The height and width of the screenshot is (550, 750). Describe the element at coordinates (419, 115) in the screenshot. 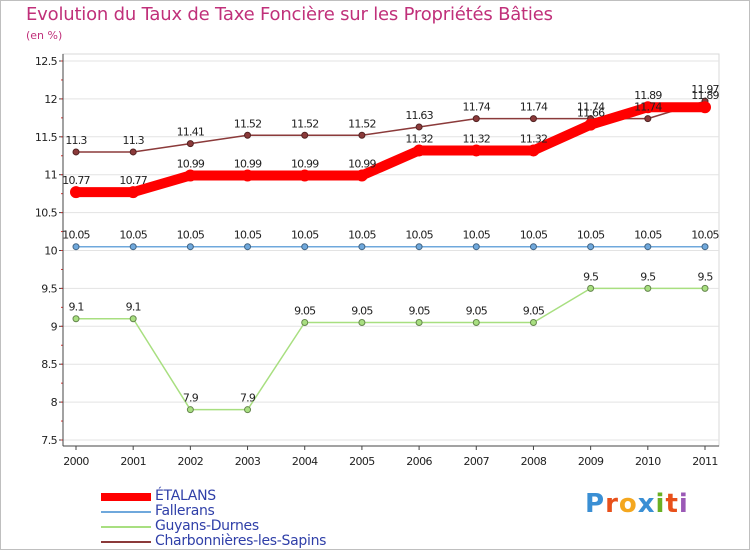

I see `data-label-charbonnieres-les-sapins: 11.63` at that location.